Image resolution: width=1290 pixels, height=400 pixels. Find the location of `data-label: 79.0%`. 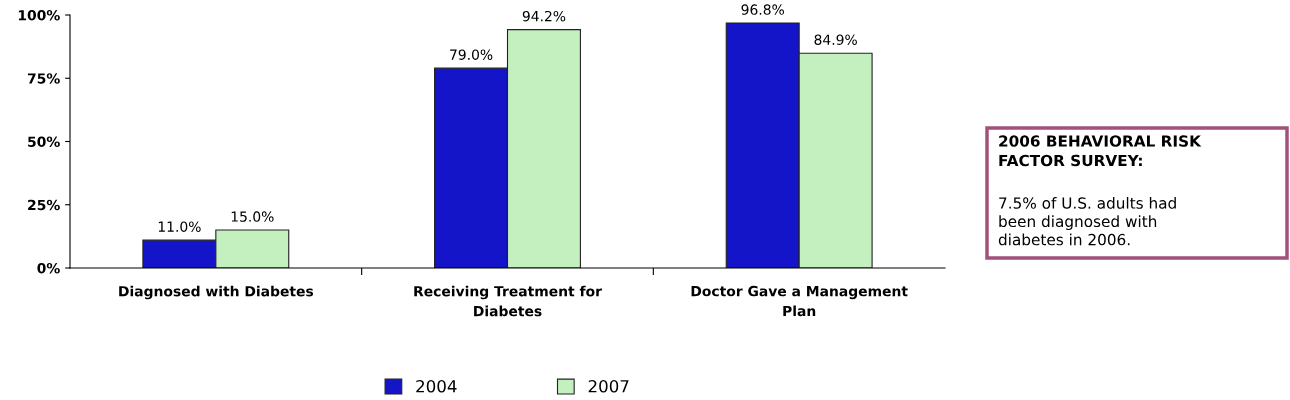

data-label: 79.0% is located at coordinates (471, 54).